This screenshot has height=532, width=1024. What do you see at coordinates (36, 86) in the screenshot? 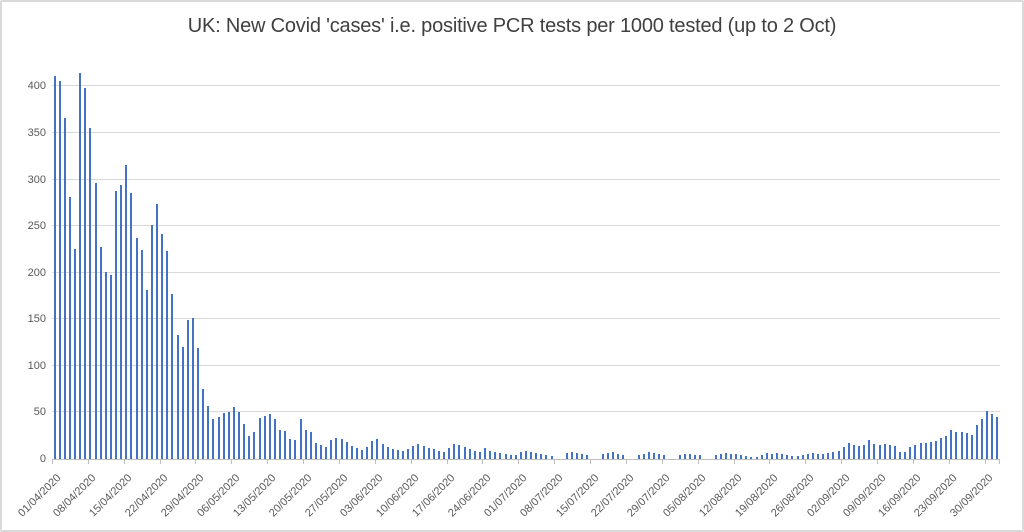
I see `y-axis-tick-label: 400` at bounding box center [36, 86].